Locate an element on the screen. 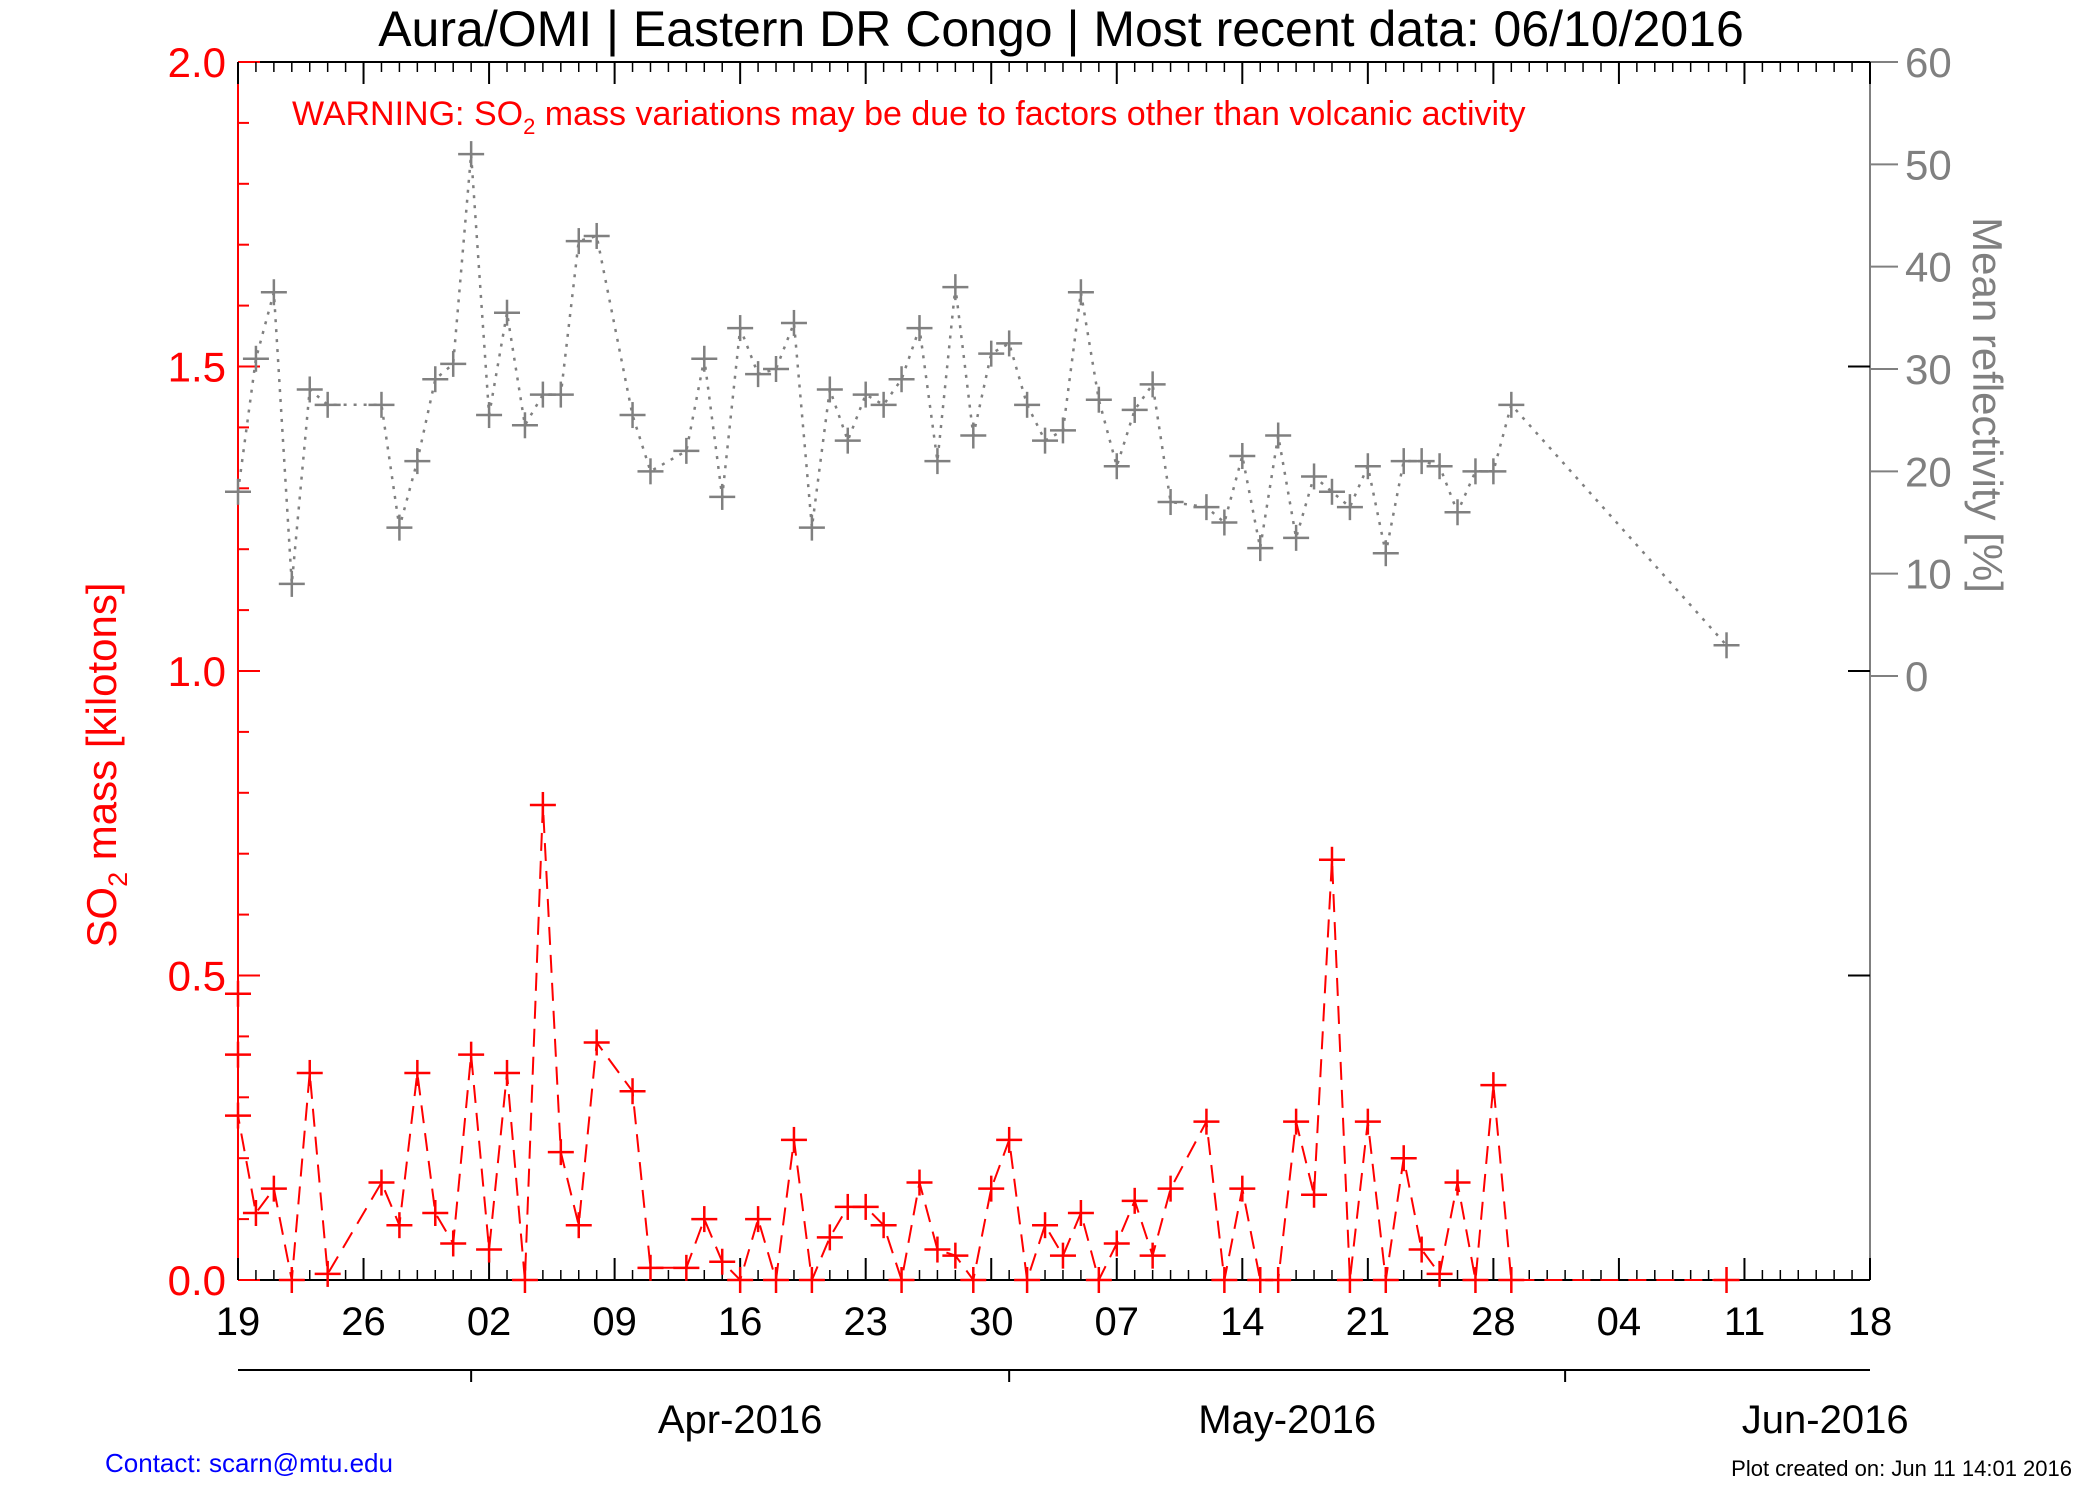 This screenshot has width=2100, height=1500. left-axis-label: SO2 mass [kilotons] is located at coordinates (105, 764).